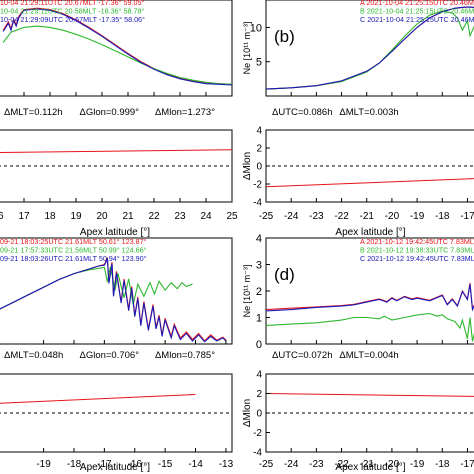 The height and width of the screenshot is (474, 474). Describe the element at coordinates (247, 166) in the screenshot. I see `y-axis-title: ΔMlon` at that location.